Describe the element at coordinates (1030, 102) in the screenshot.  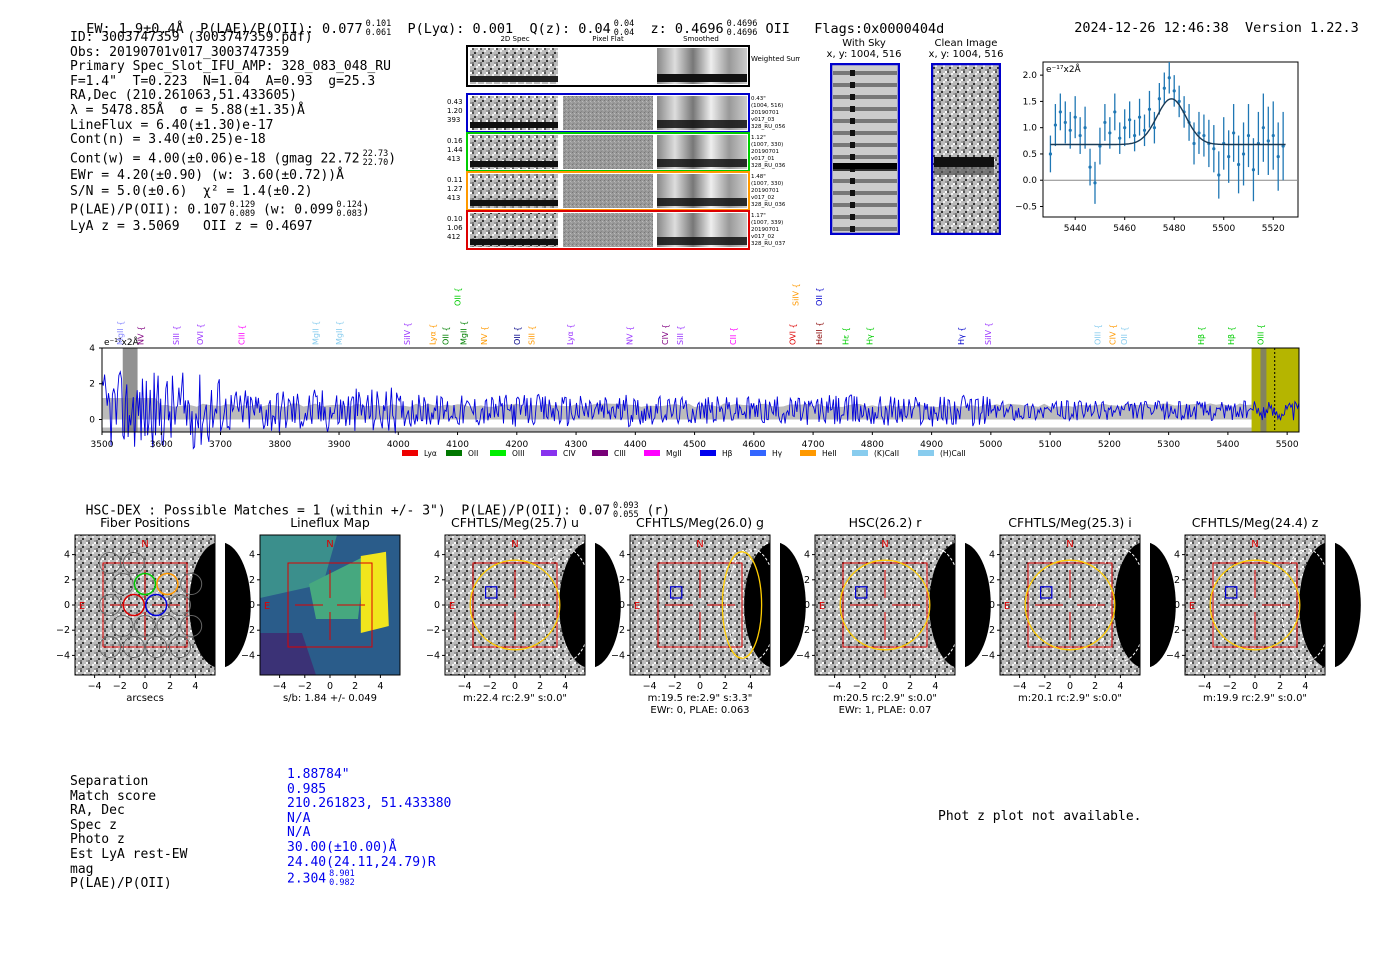
I see `zoom-ytick: 1.5` at that location.